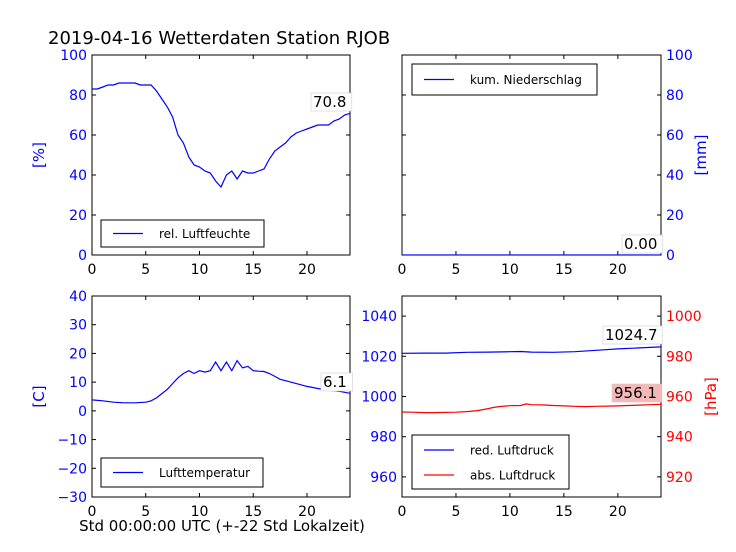 Image resolution: width=736 pixels, height=552 pixels. I want to click on y-tick-label: 1000, so click(379, 398).